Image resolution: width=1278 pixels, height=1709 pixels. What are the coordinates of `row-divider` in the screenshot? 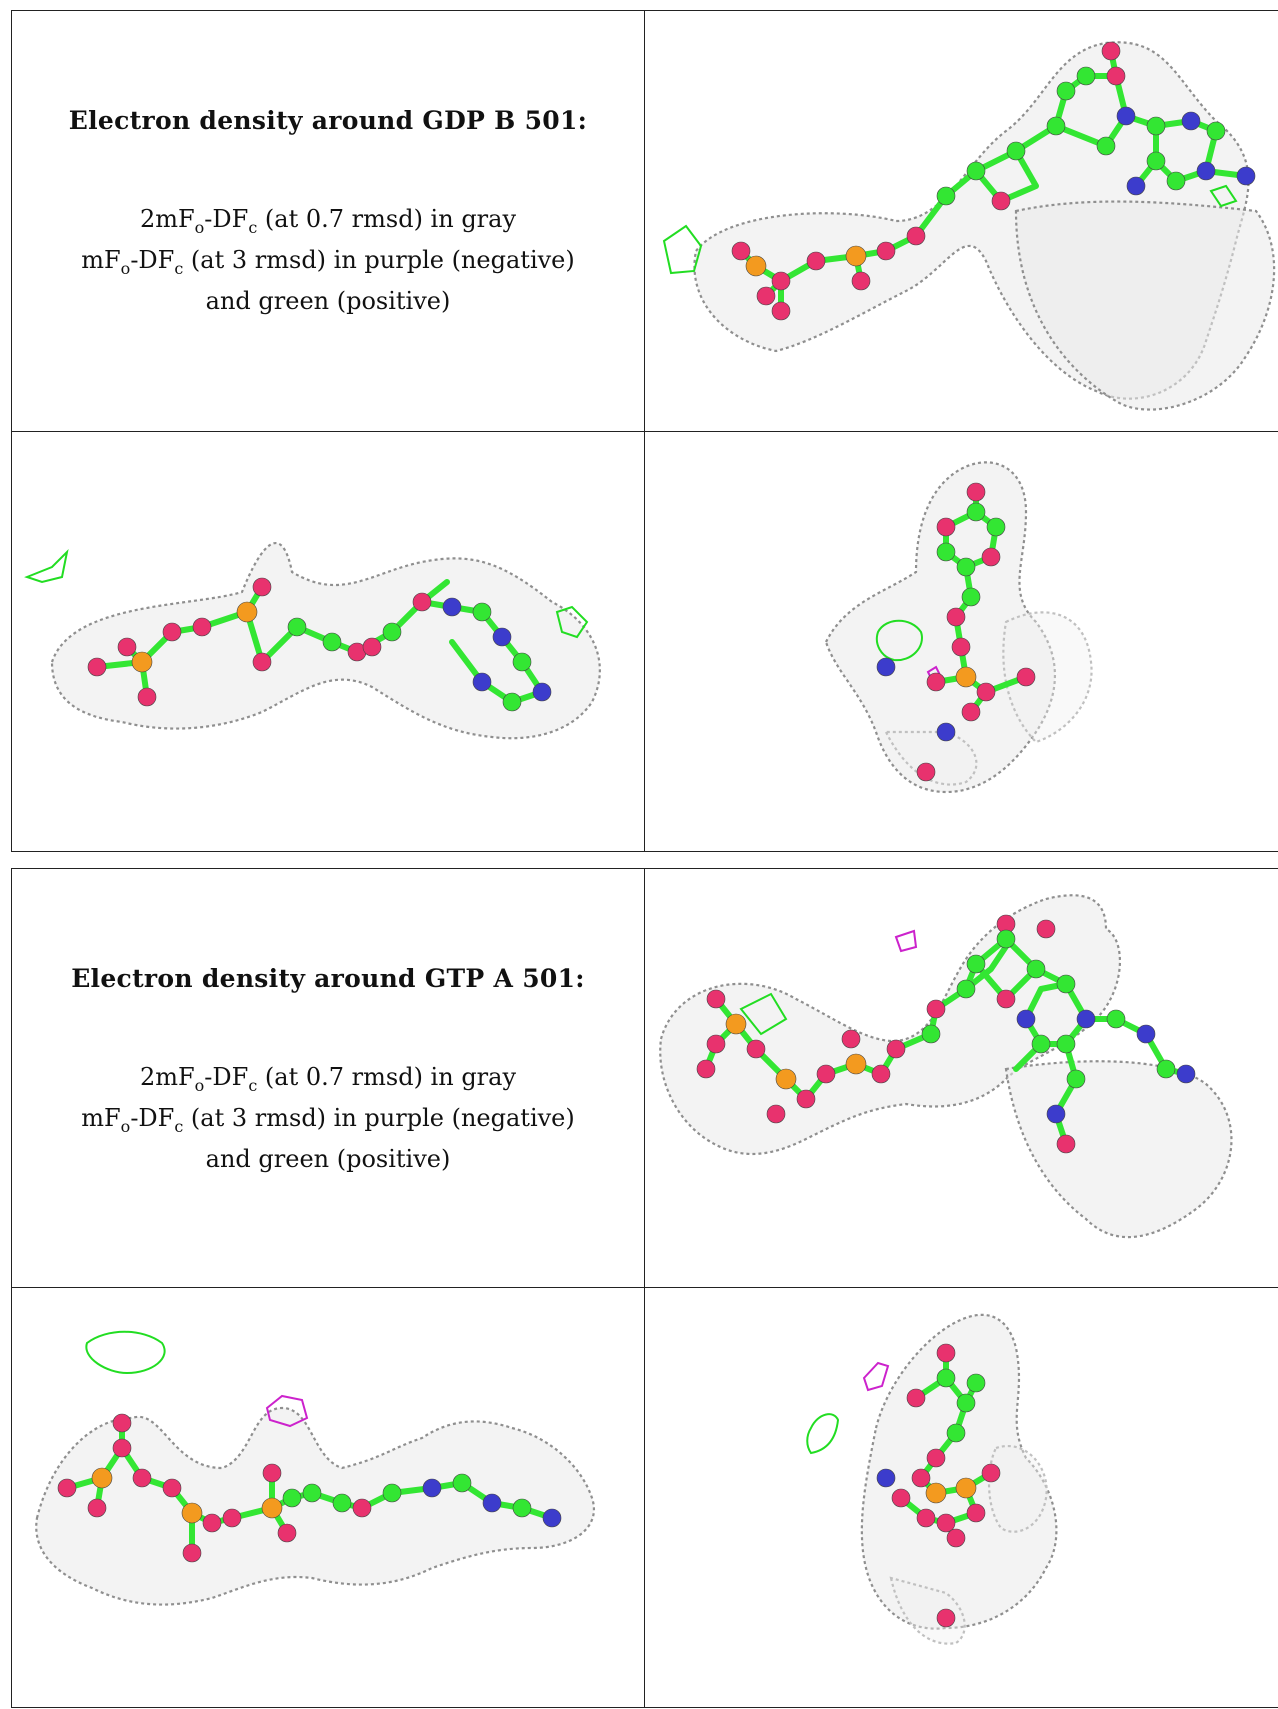 It's located at (645, 431).